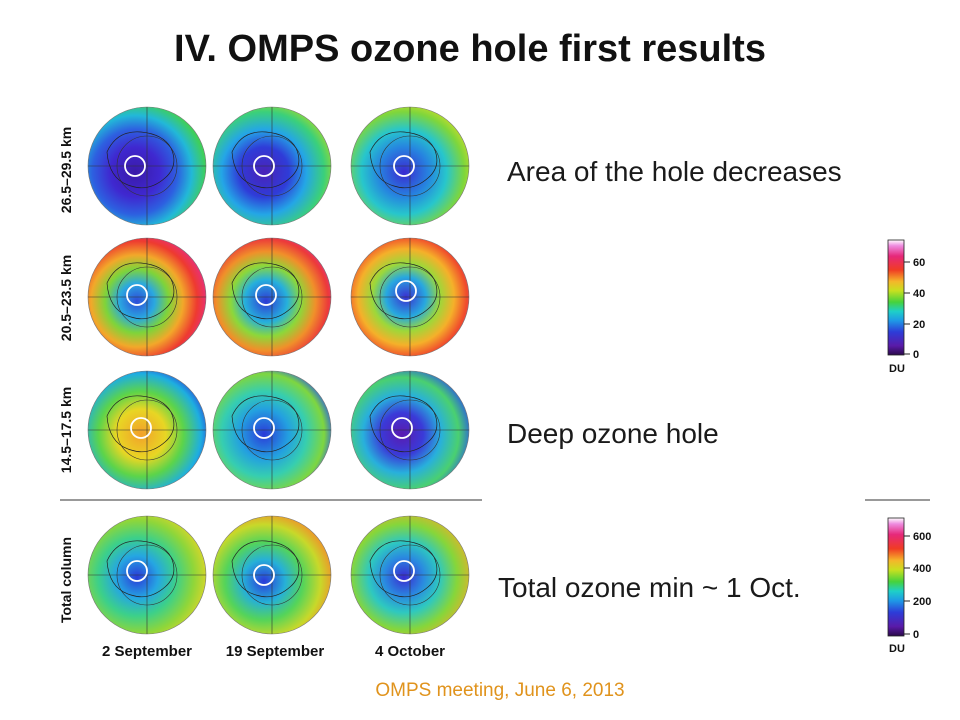  What do you see at coordinates (919, 263) in the screenshot?
I see `colorbar-upper-tick: 60` at bounding box center [919, 263].